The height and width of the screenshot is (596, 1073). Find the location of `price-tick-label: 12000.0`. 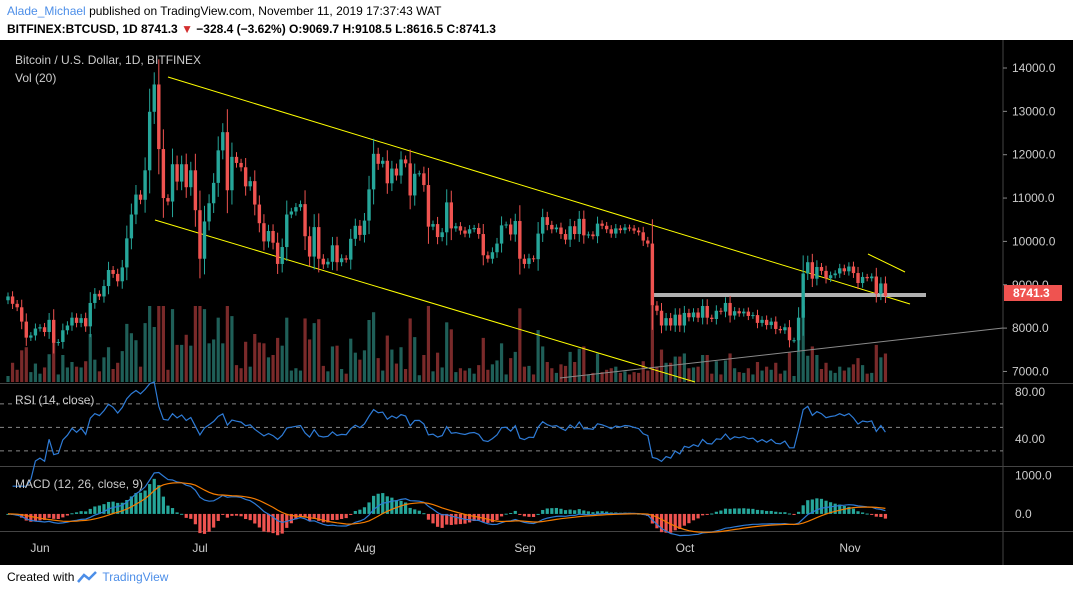

price-tick-label: 12000.0 is located at coordinates (1034, 155).